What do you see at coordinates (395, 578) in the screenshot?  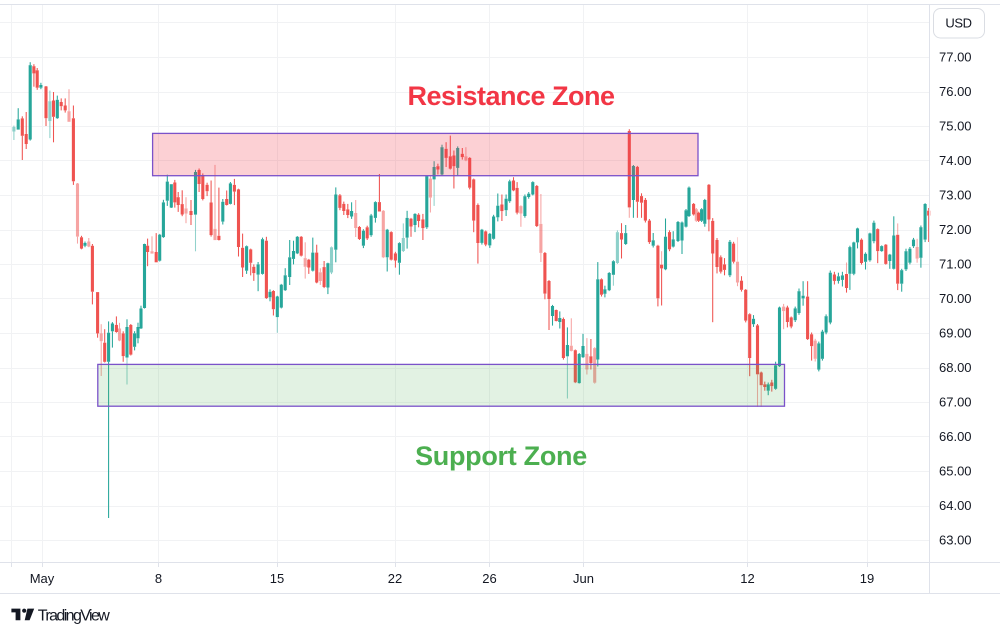 I see `svg-text: 22` at bounding box center [395, 578].